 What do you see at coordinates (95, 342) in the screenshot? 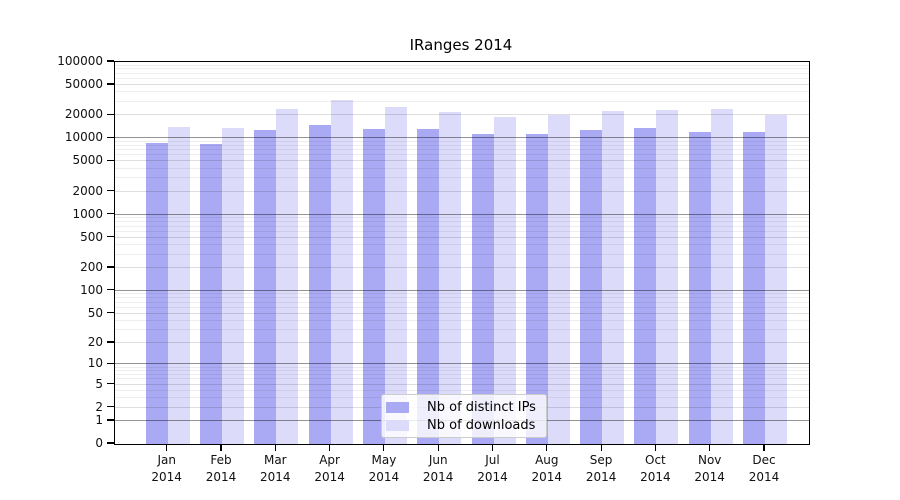
I see `y-tick-label-20: 20` at bounding box center [95, 342].